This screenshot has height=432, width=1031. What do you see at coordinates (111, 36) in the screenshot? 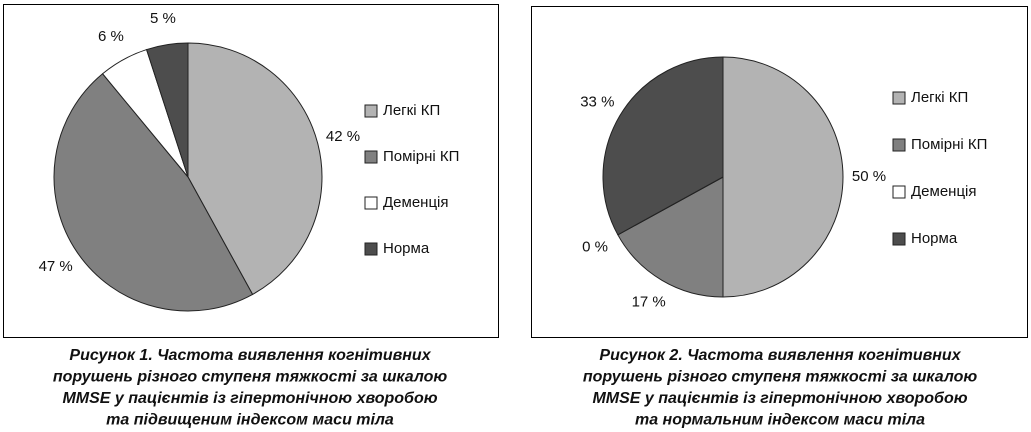
I see `value-label: 6 %` at bounding box center [111, 36].